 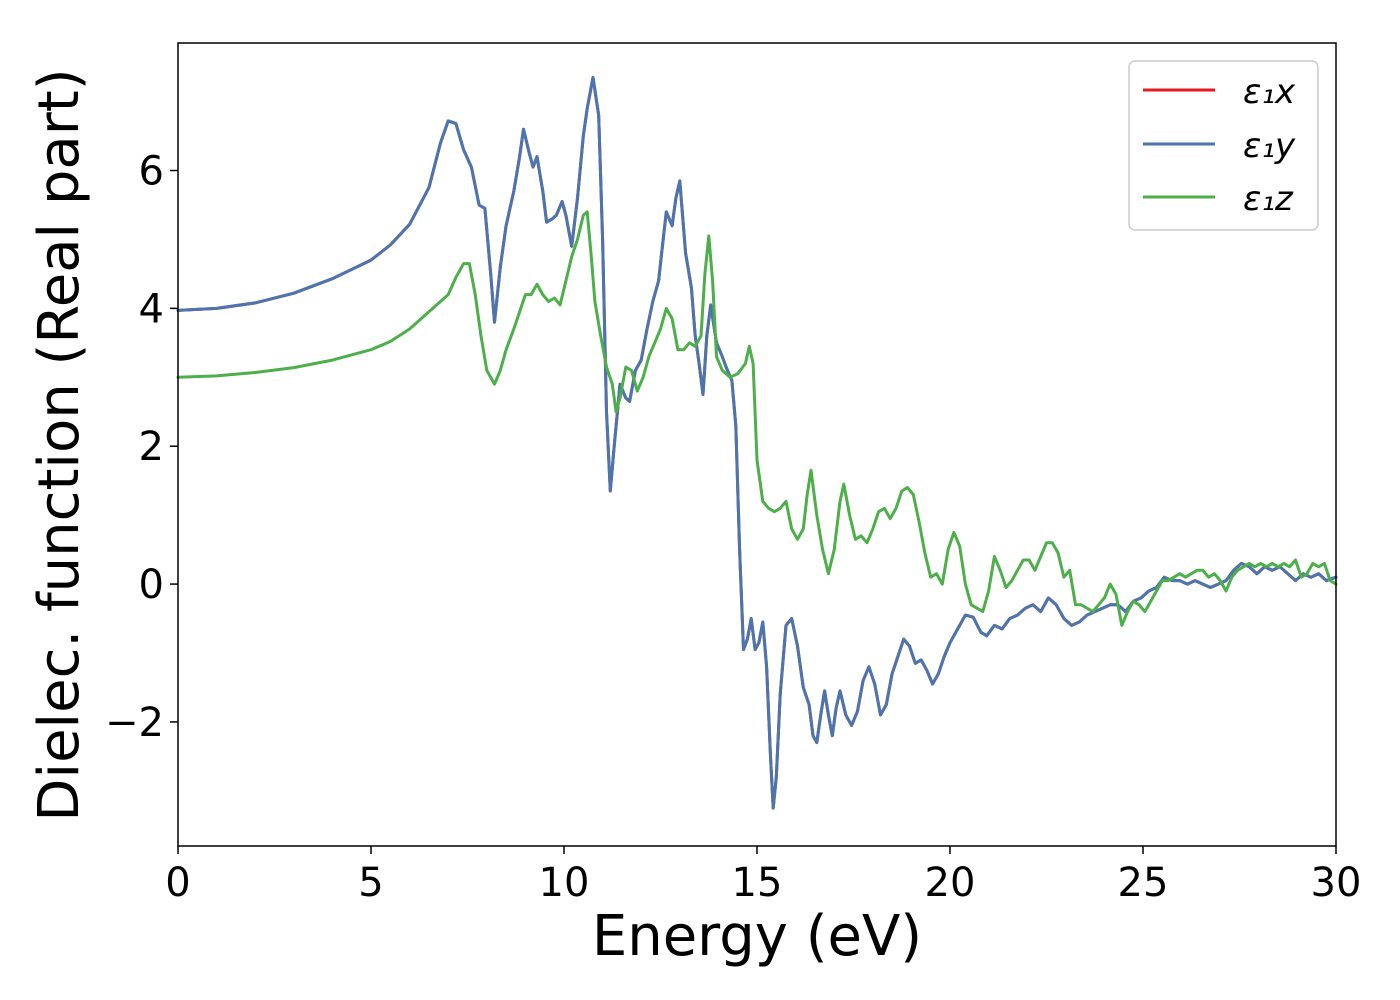 What do you see at coordinates (1336, 883) in the screenshot?
I see `x-tick-label: 30` at bounding box center [1336, 883].